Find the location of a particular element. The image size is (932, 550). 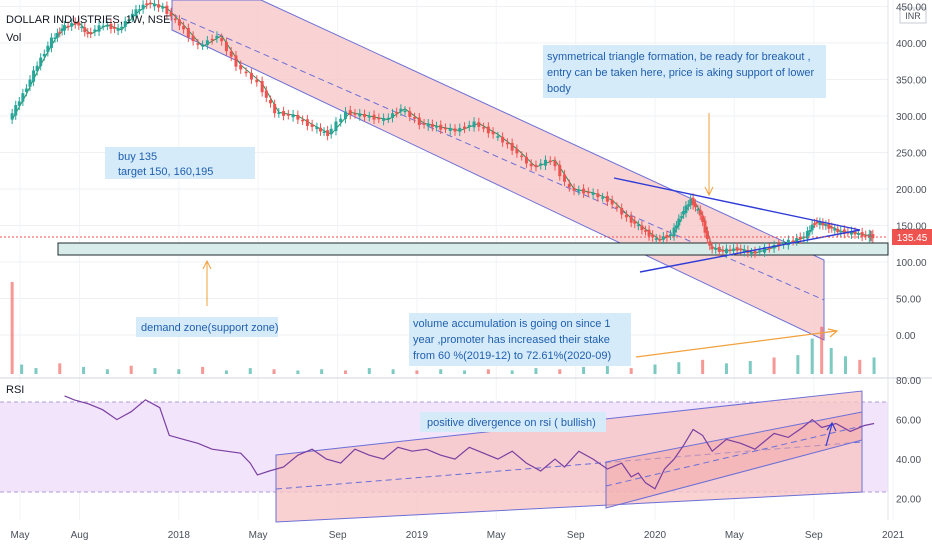

rsi-label: RSI is located at coordinates (15, 390).